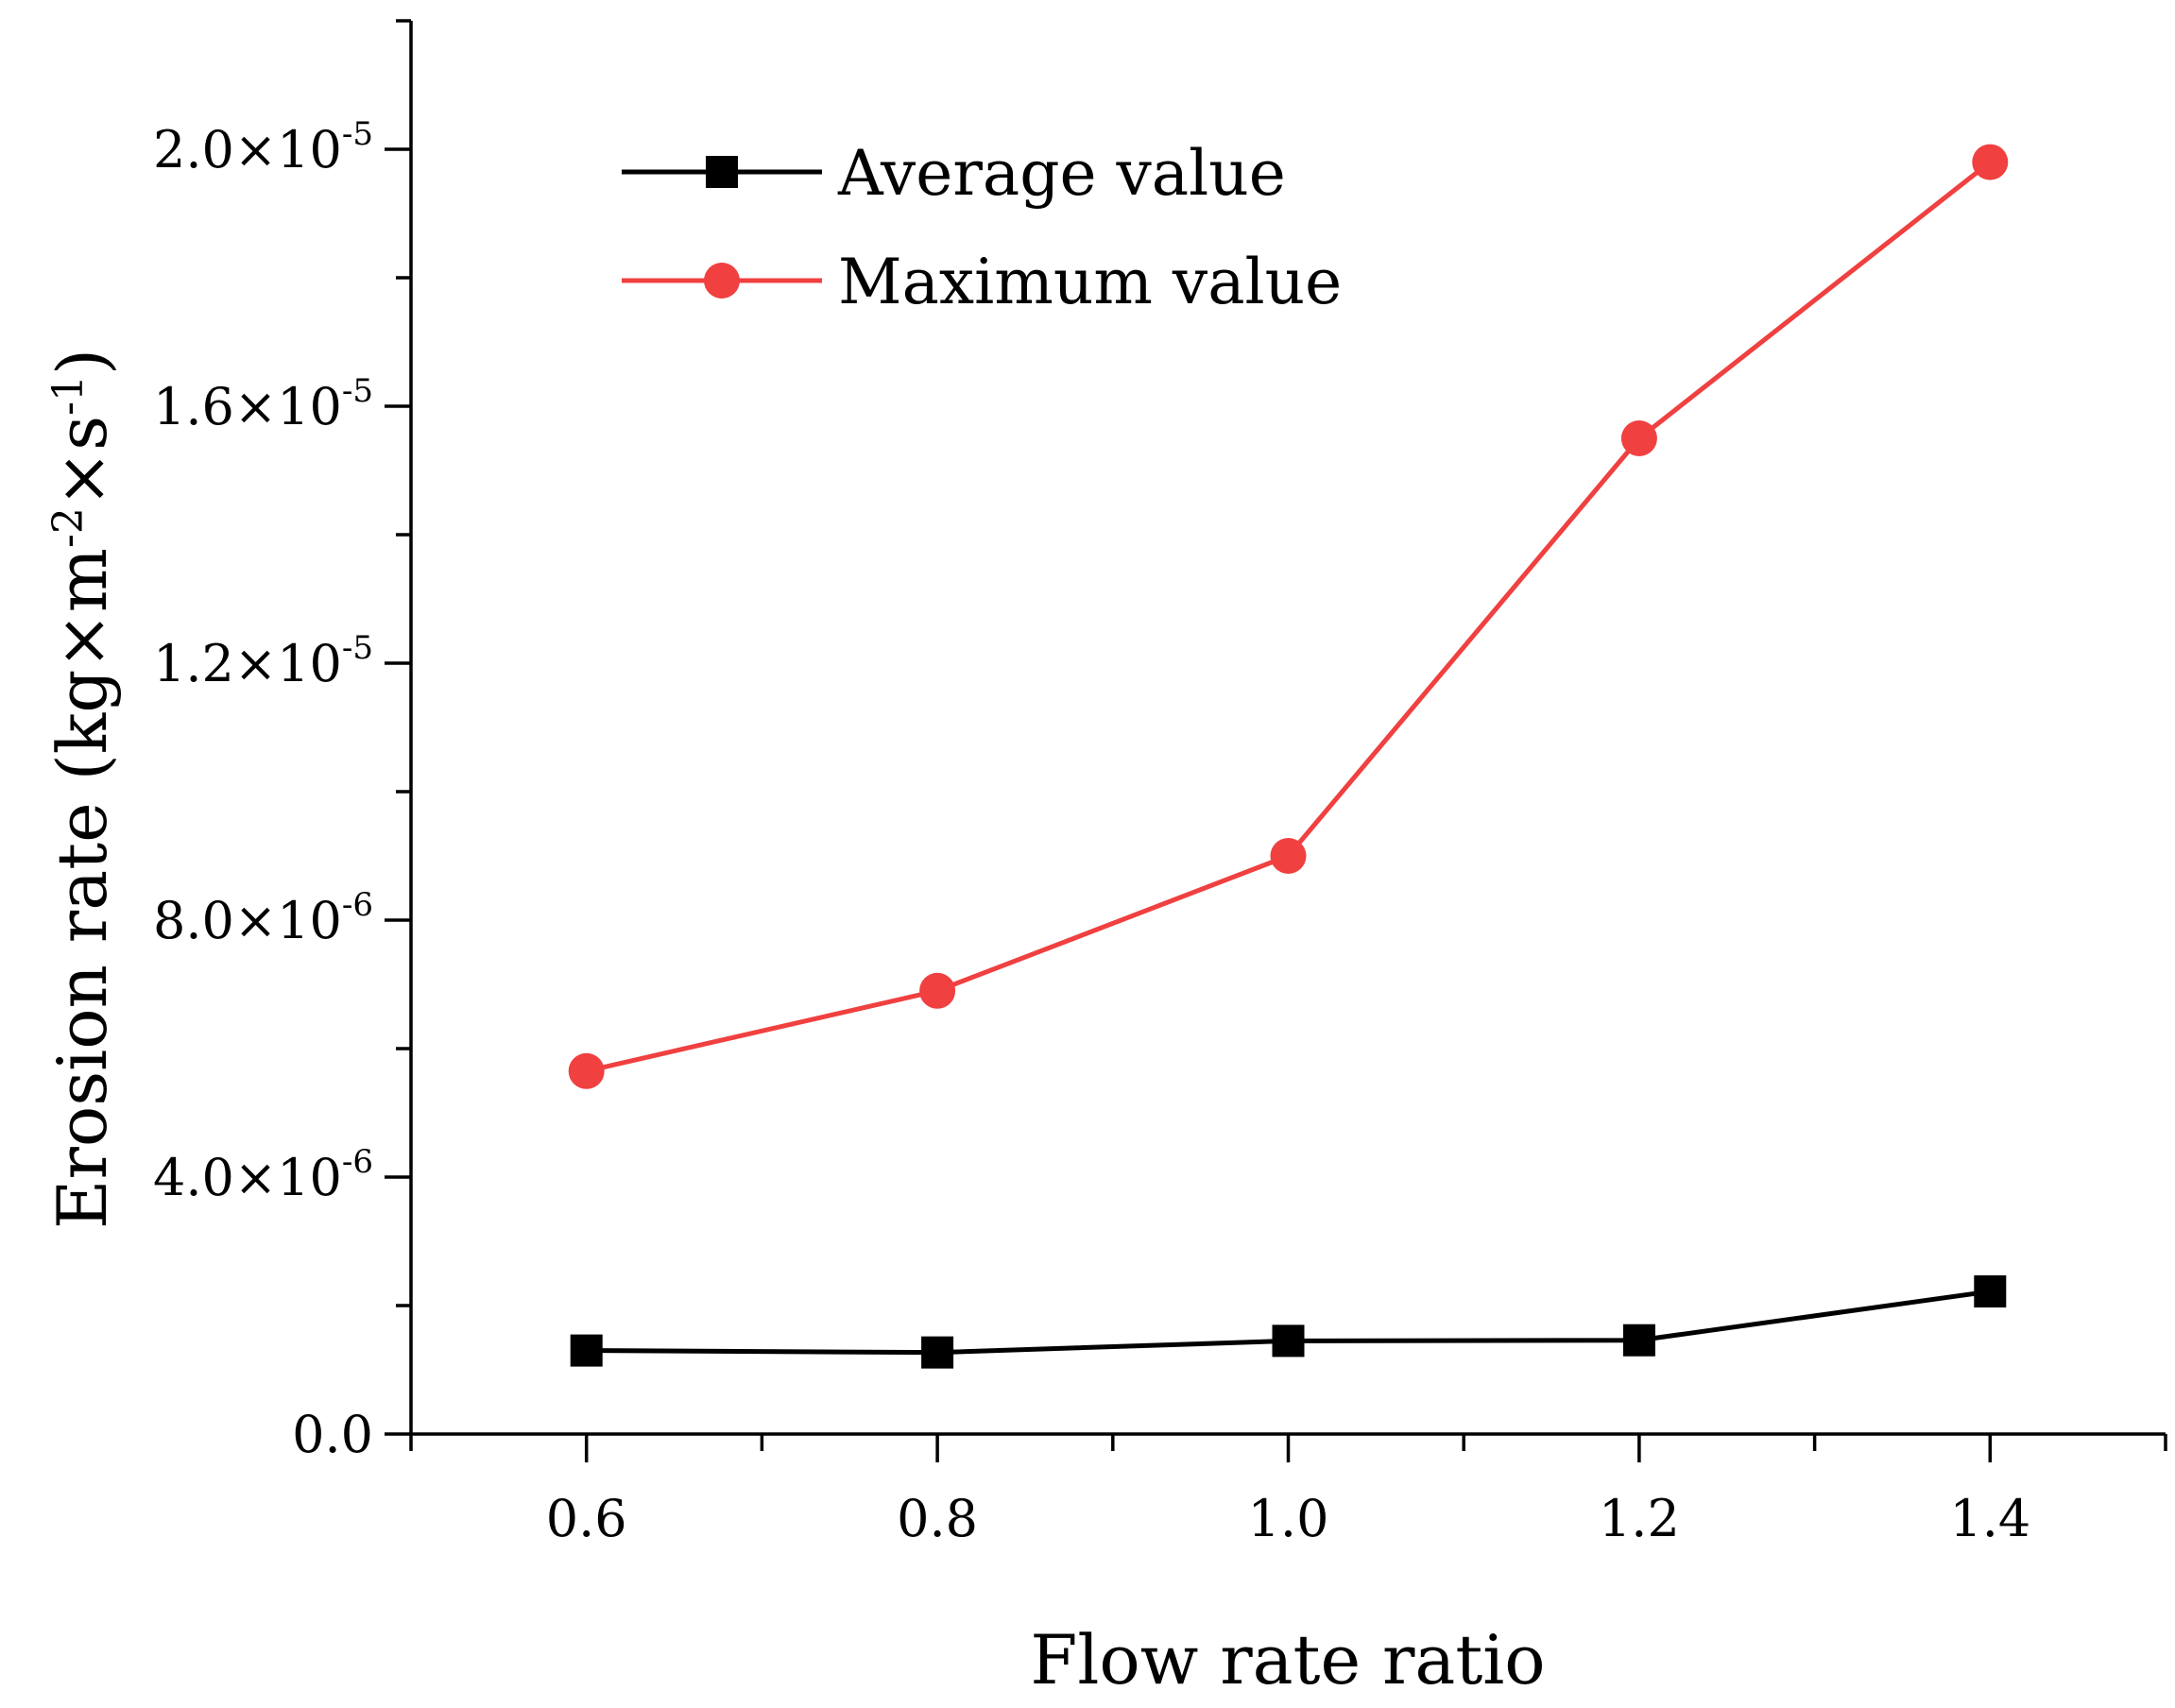 The image size is (2175, 1708). What do you see at coordinates (1061, 173) in the screenshot?
I see `legend-label-average: Average value` at bounding box center [1061, 173].